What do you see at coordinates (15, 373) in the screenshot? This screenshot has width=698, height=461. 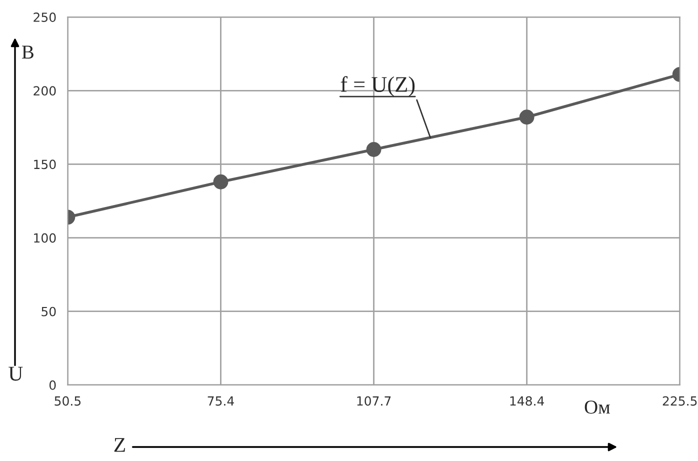 I see `y-axis-title: U` at bounding box center [15, 373].